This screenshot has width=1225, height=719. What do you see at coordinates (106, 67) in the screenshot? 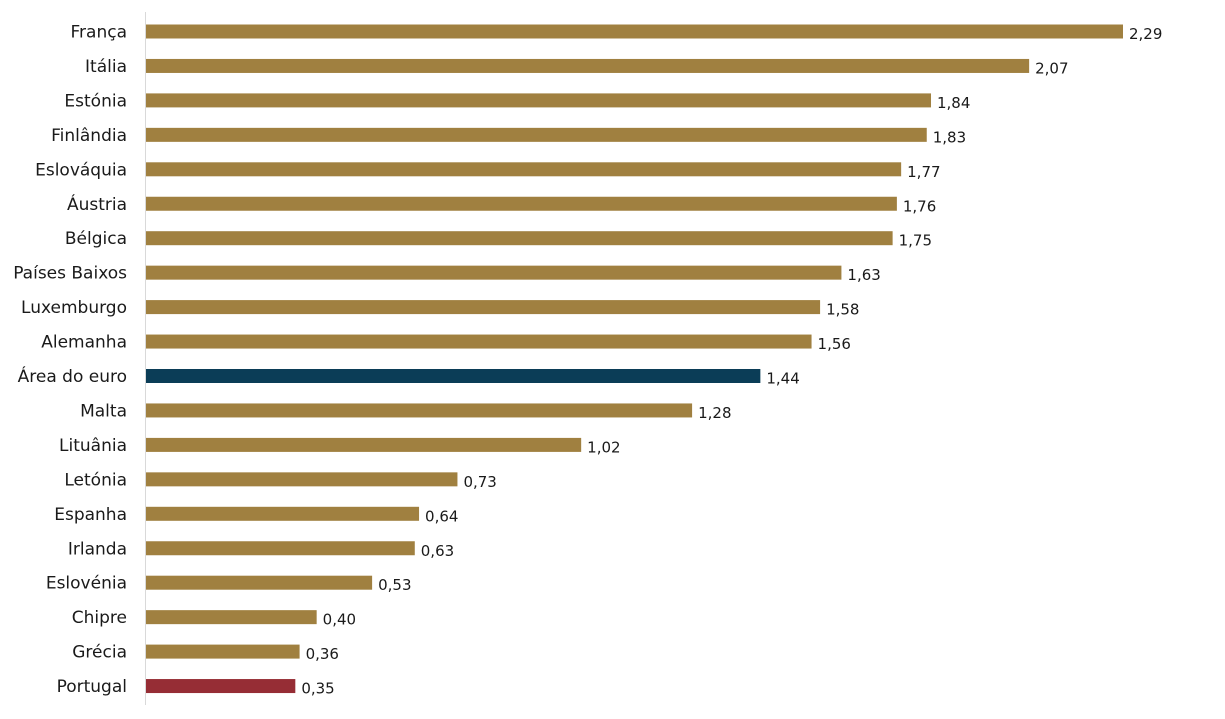
I see `category-label-italia: Itália` at bounding box center [106, 67].